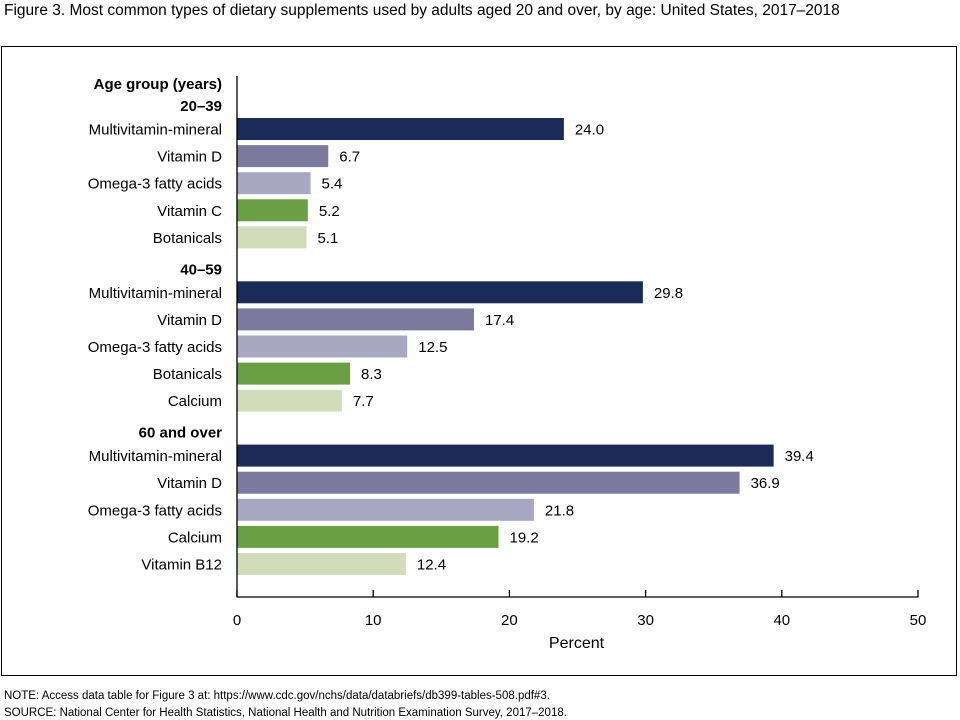 The width and height of the screenshot is (960, 720). What do you see at coordinates (349, 157) in the screenshot?
I see `data-label: 6.7` at bounding box center [349, 157].